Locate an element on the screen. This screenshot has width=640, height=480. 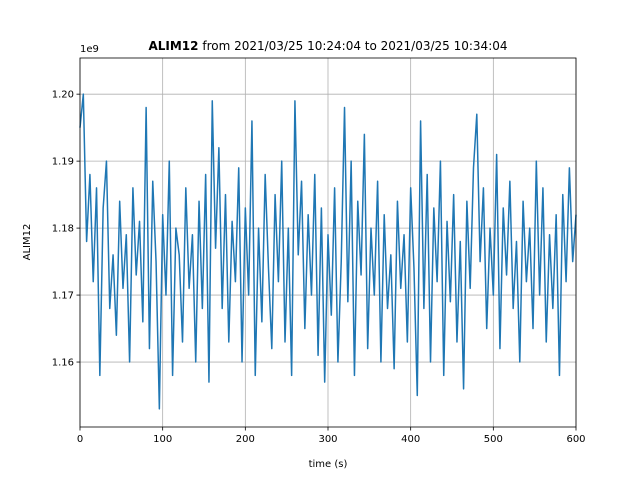
x-tick-label: 100 is located at coordinates (162, 439).